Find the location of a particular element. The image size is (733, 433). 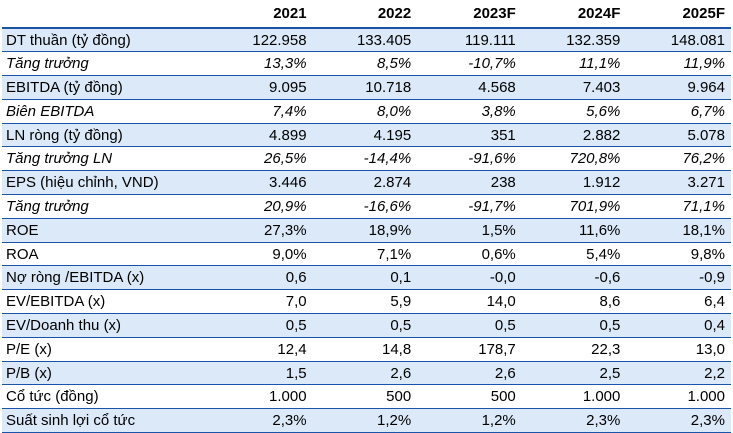

value-cell: -10,7% is located at coordinates (469, 64).